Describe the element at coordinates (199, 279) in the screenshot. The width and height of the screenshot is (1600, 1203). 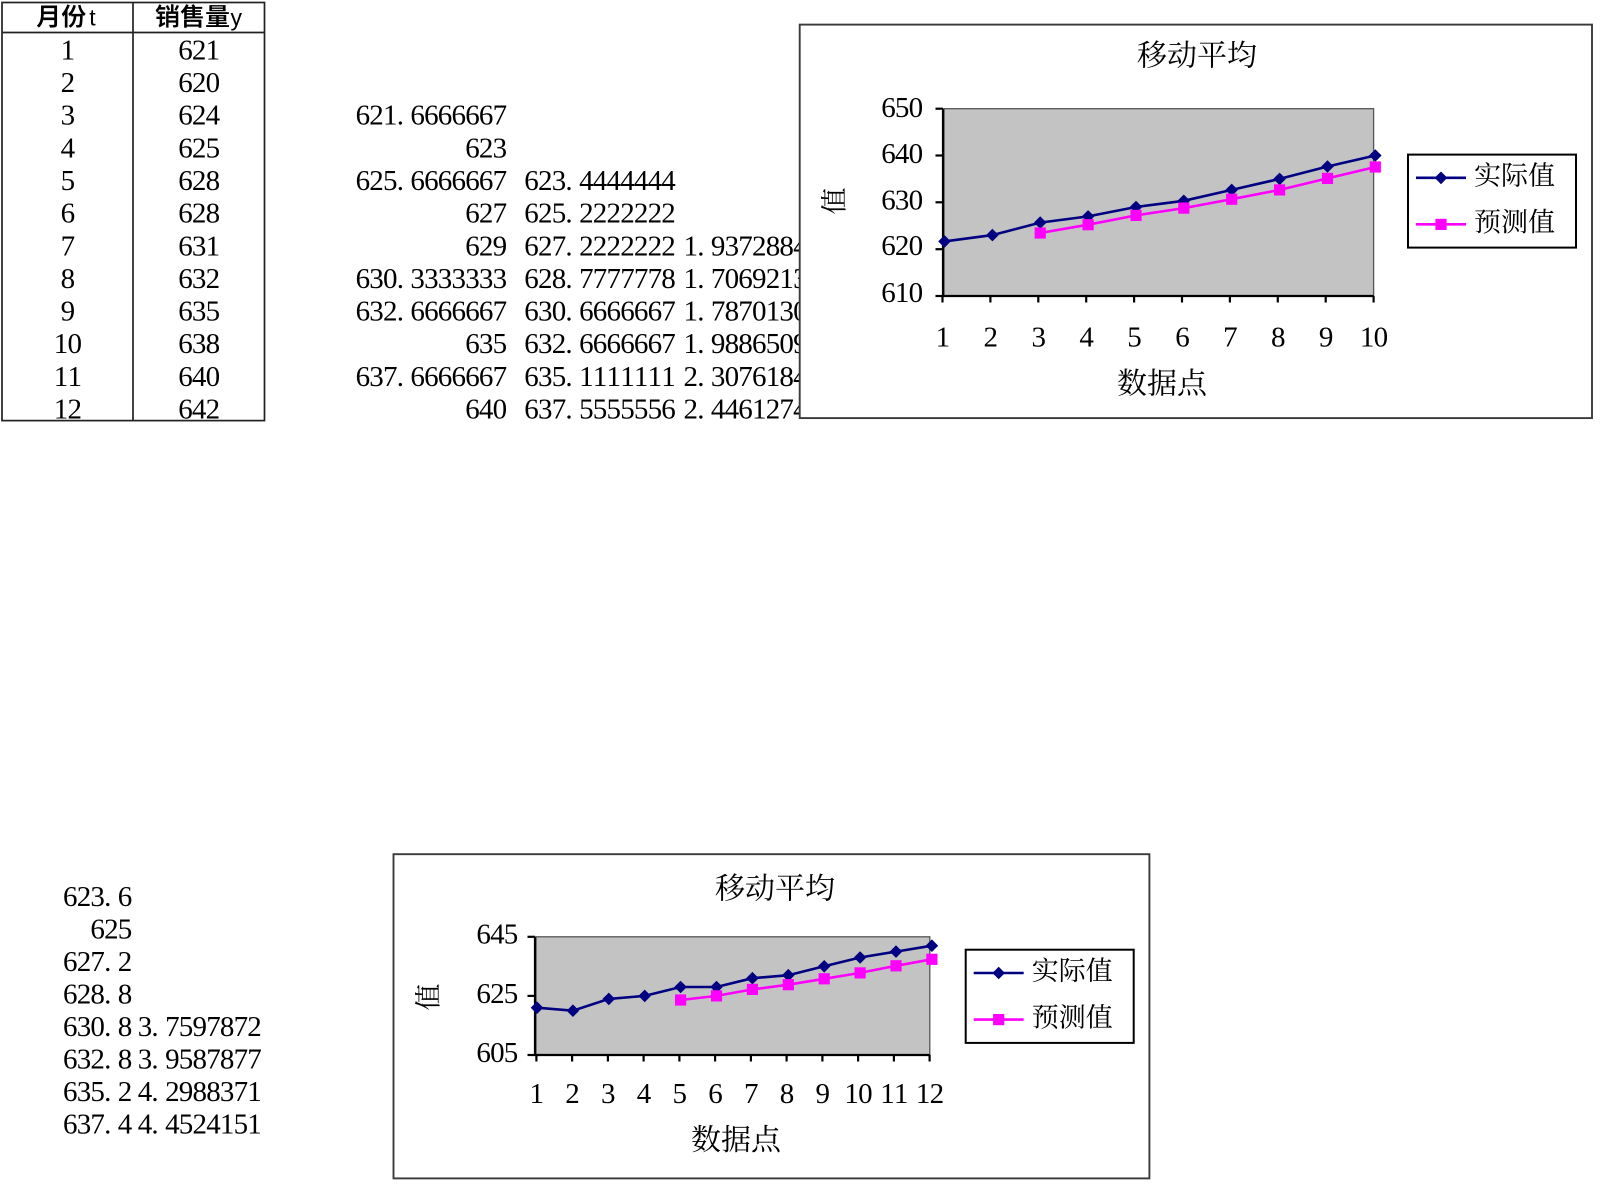
I see `svg-text: 632` at that location.